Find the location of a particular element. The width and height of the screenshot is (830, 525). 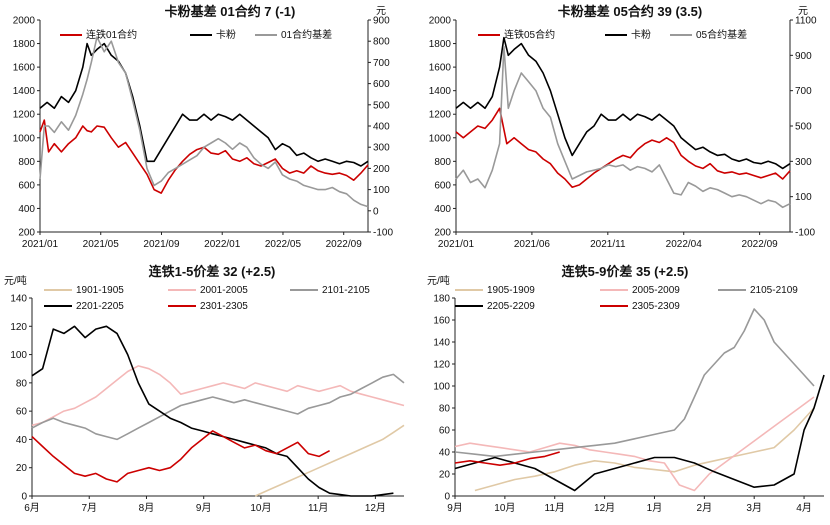

x-tick-label: 2022/05 is located at coordinates (283, 244).